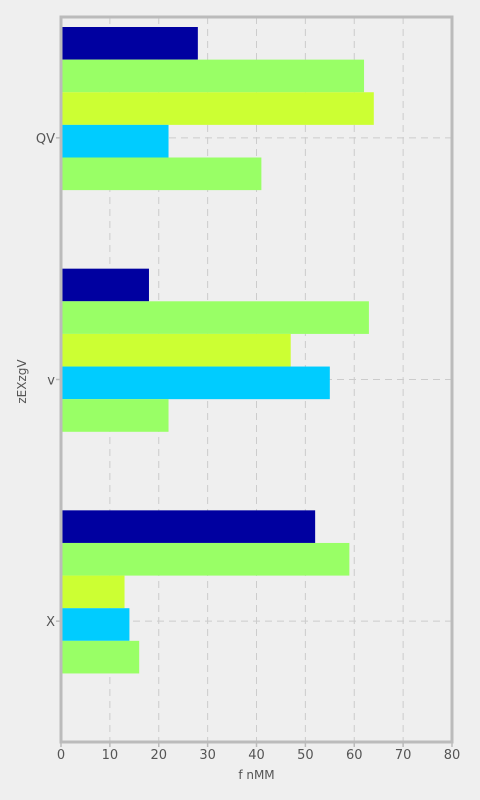  Describe the element at coordinates (305, 755) in the screenshot. I see `x-tick-label: 50` at that location.